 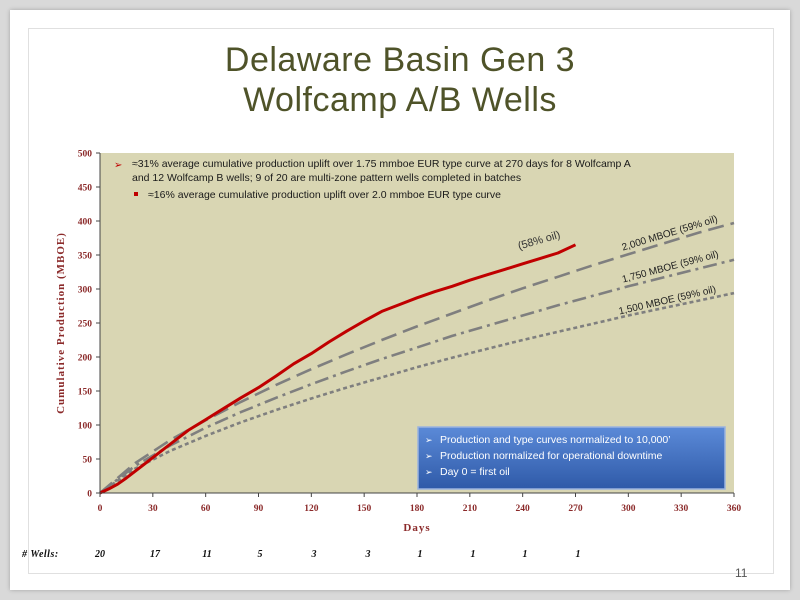 I want to click on x-axis-label: Days, so click(x=416, y=528).